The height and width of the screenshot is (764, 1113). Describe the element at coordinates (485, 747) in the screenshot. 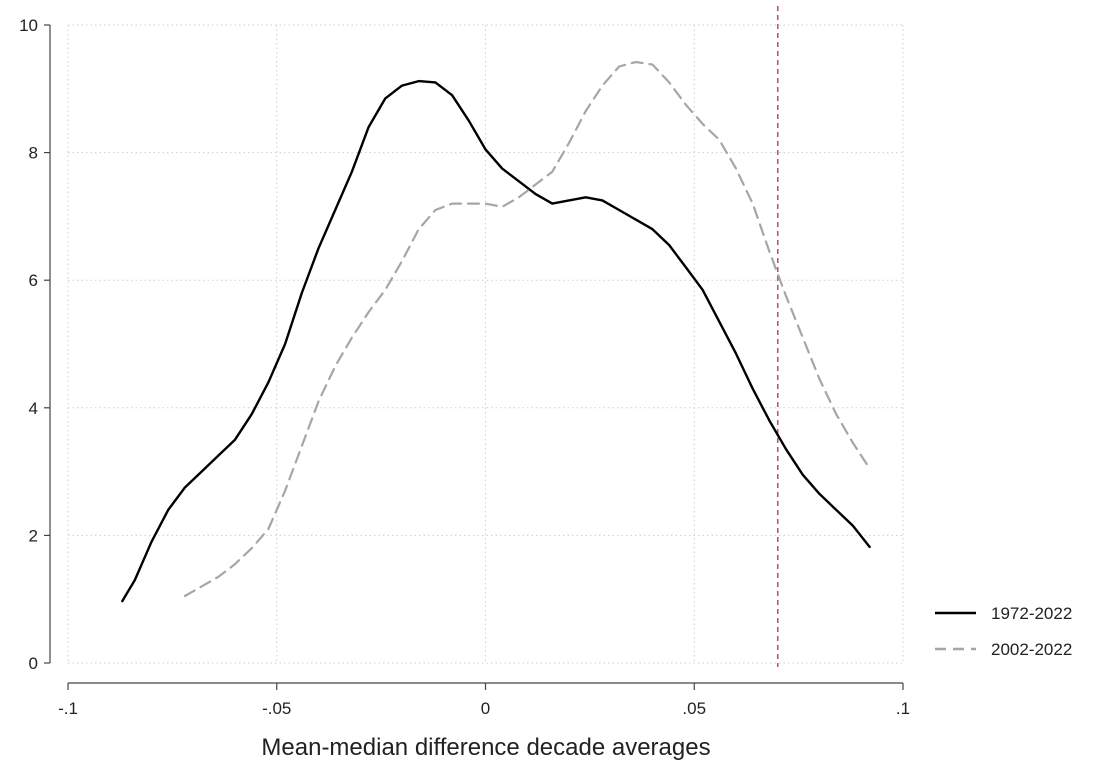

I see `x-axis-title: Mean-median difference decade averages` at that location.